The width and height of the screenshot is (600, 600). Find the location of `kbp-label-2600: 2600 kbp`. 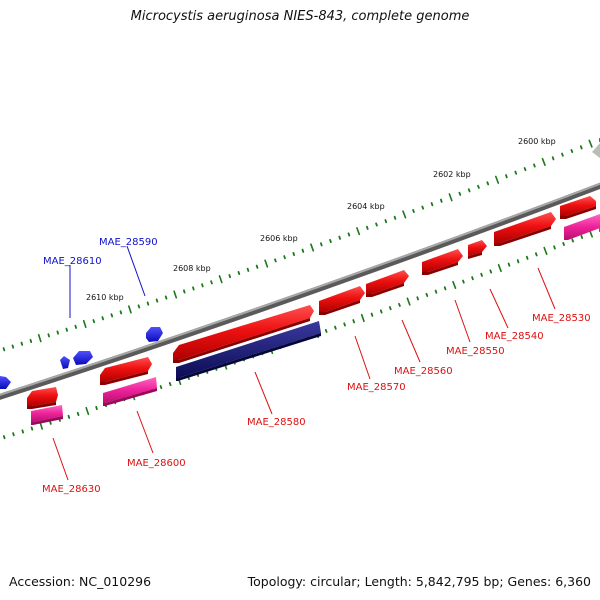

kbp-label-2600: 2600 kbp is located at coordinates (537, 141).